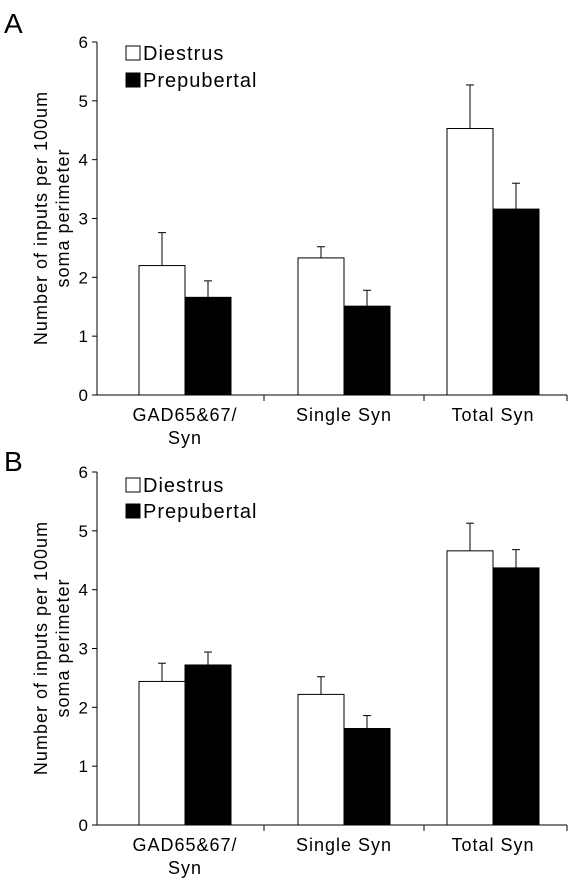 Image resolution: width=576 pixels, height=885 pixels. I want to click on panel-b-y-tick-label-4: 4, so click(83, 590).